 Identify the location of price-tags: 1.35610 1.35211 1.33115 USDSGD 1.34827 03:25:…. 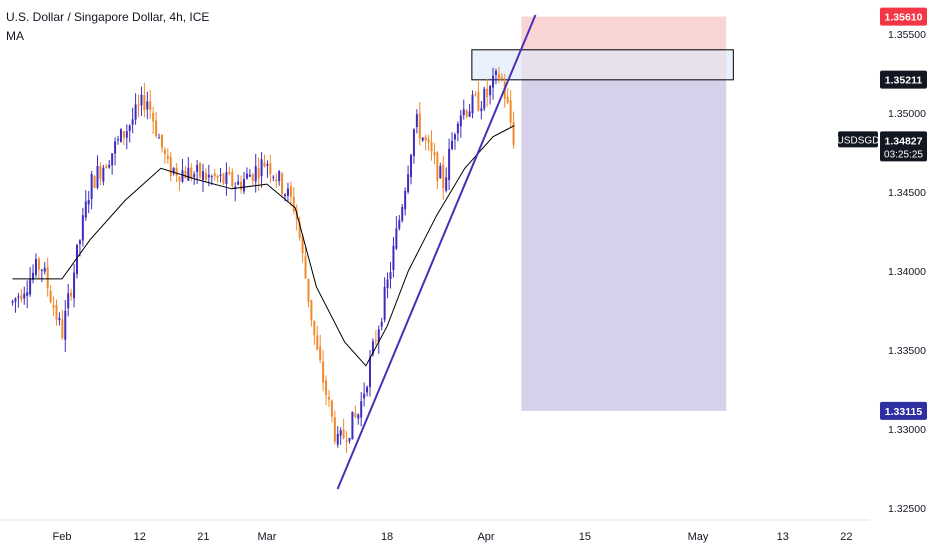
(882, 213).